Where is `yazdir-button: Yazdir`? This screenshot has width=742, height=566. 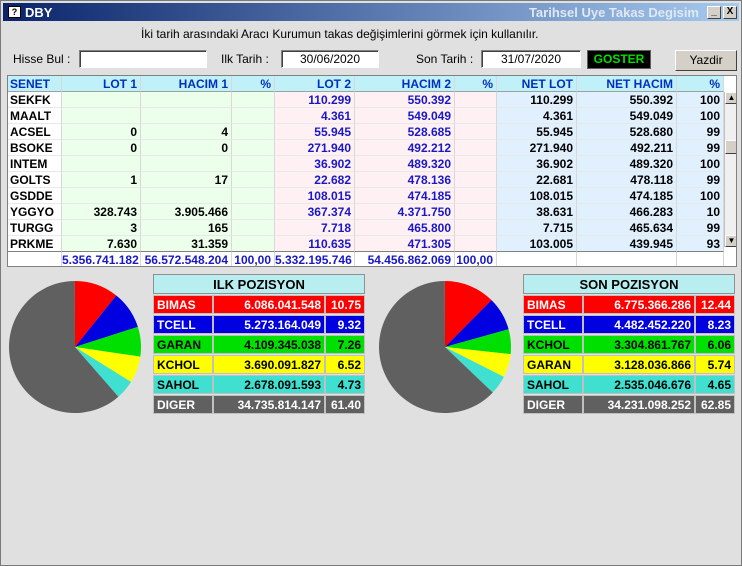 yazdir-button: Yazdir is located at coordinates (706, 60).